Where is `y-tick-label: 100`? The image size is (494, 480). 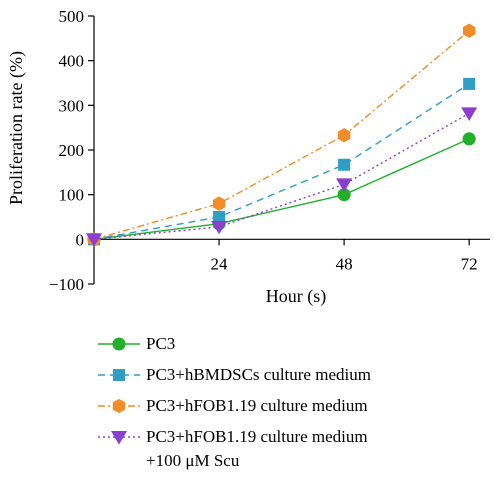
y-tick-label: 100 is located at coordinates (72, 195).